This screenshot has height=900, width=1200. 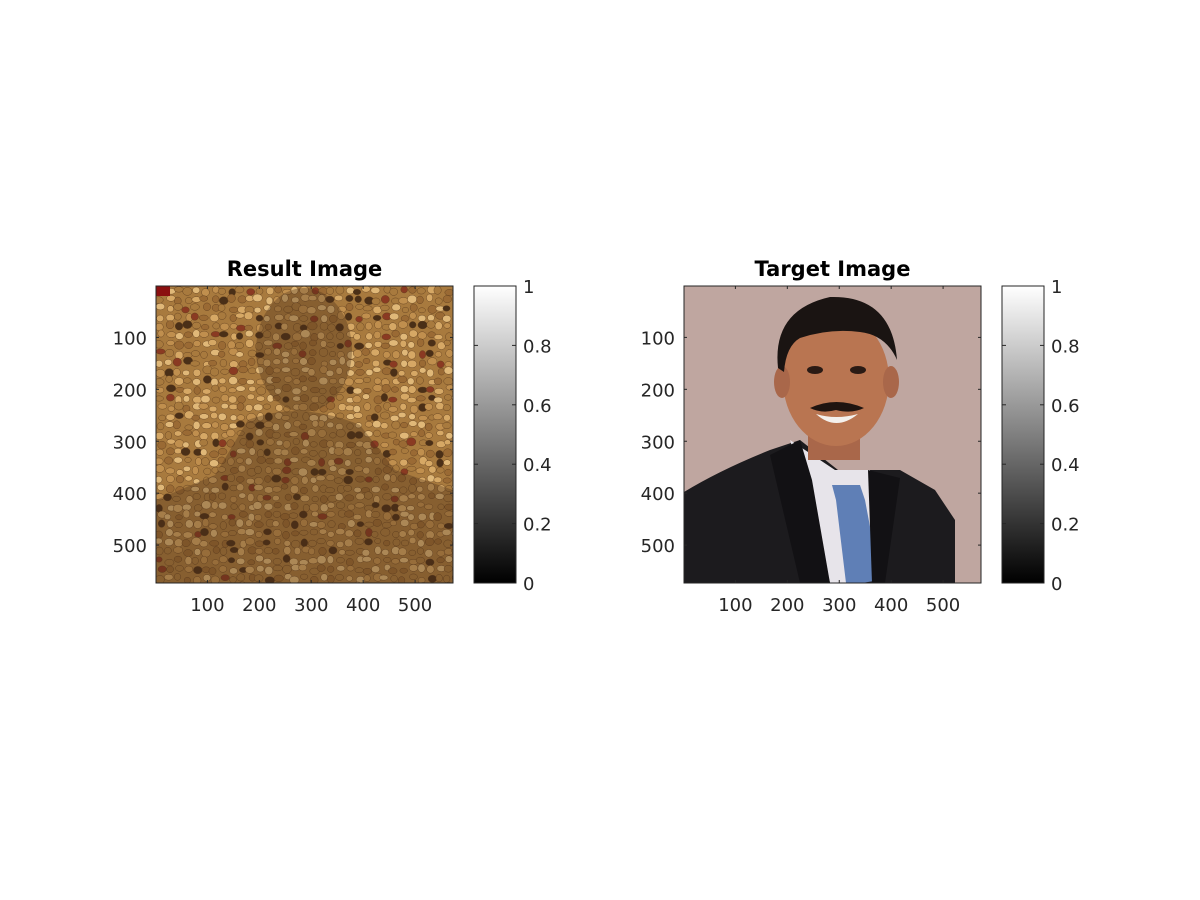 I want to click on target-tie, so click(x=856, y=534).